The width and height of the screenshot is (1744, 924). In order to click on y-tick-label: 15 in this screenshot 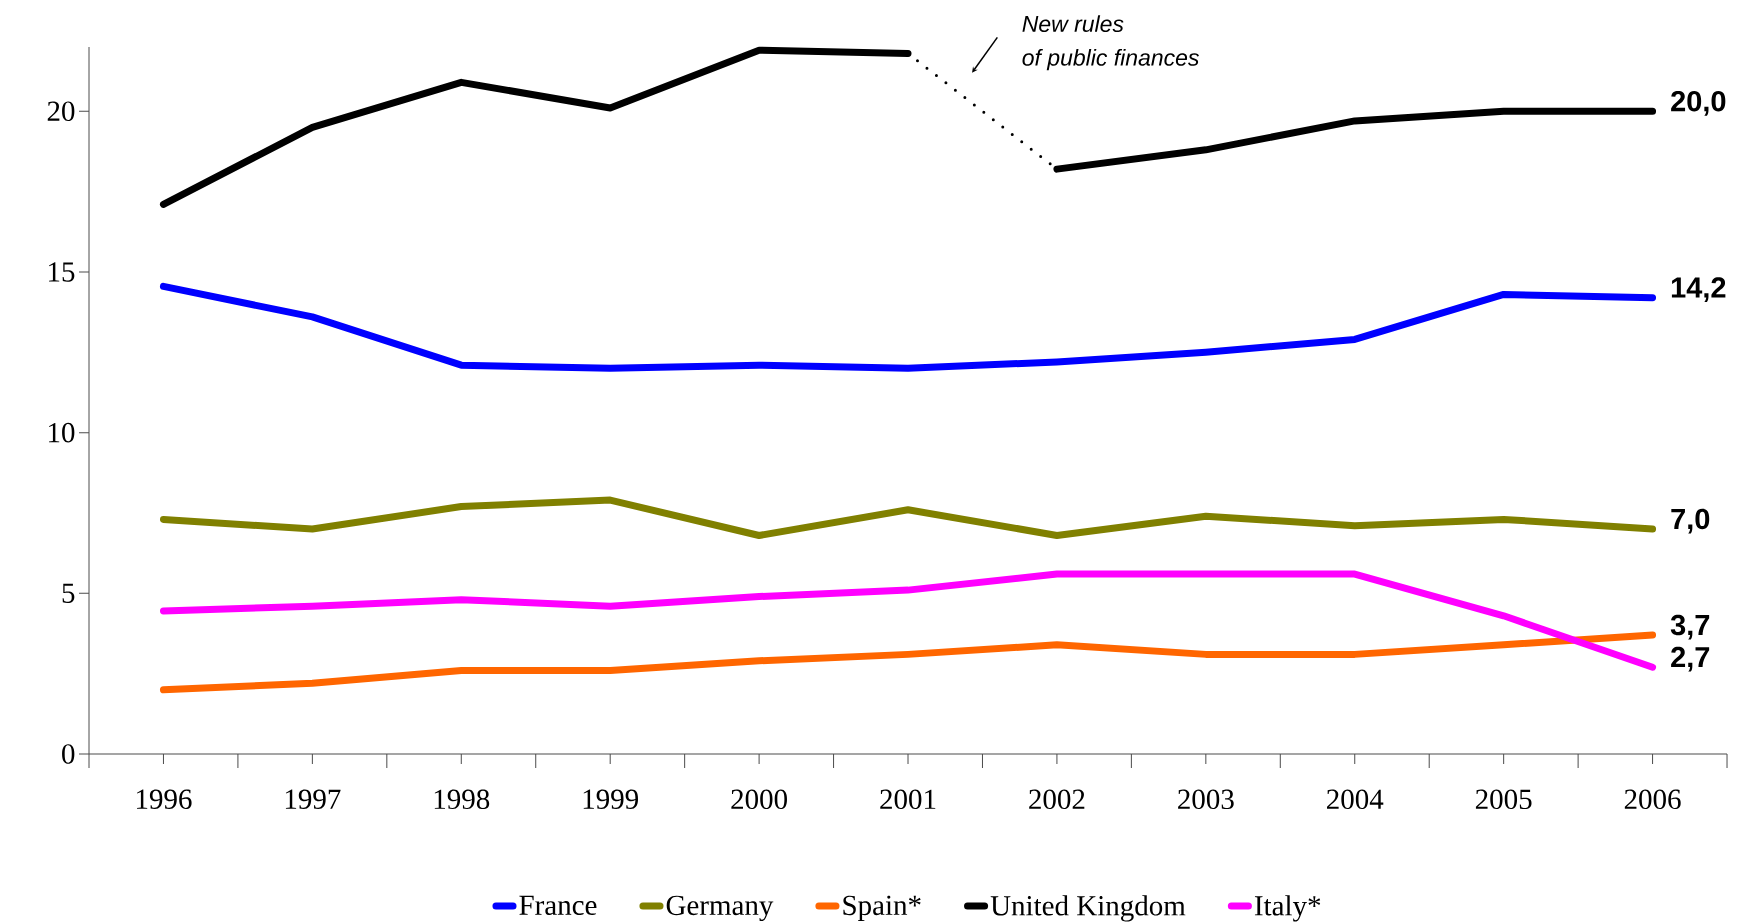, I will do `click(62, 272)`.